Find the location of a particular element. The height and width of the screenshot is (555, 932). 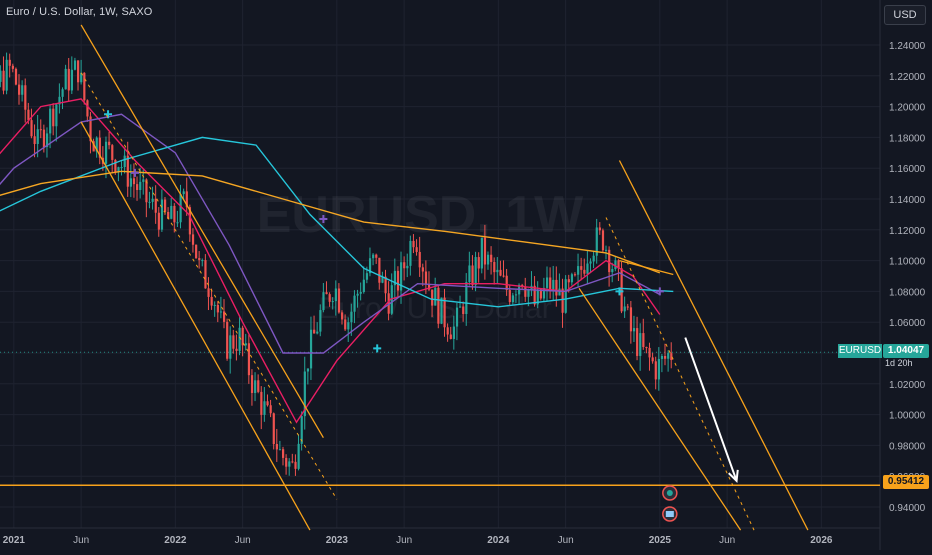

y-tick-label: 1.20000 is located at coordinates (907, 108).